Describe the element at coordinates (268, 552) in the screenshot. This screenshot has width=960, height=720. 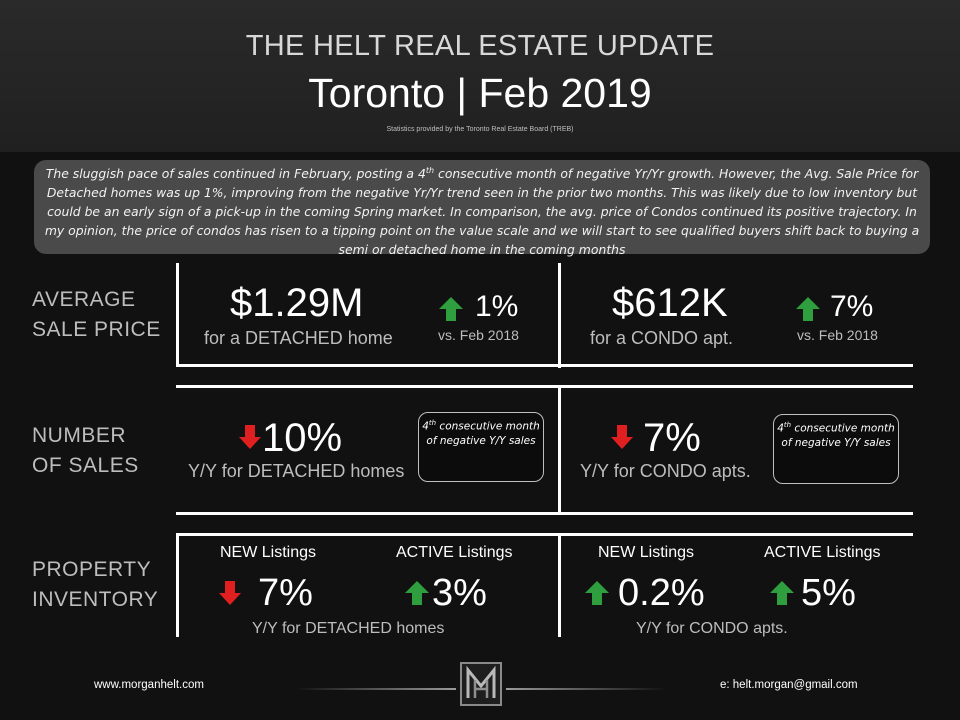
I see `detached-new-listings-label: NEW Listings` at that location.